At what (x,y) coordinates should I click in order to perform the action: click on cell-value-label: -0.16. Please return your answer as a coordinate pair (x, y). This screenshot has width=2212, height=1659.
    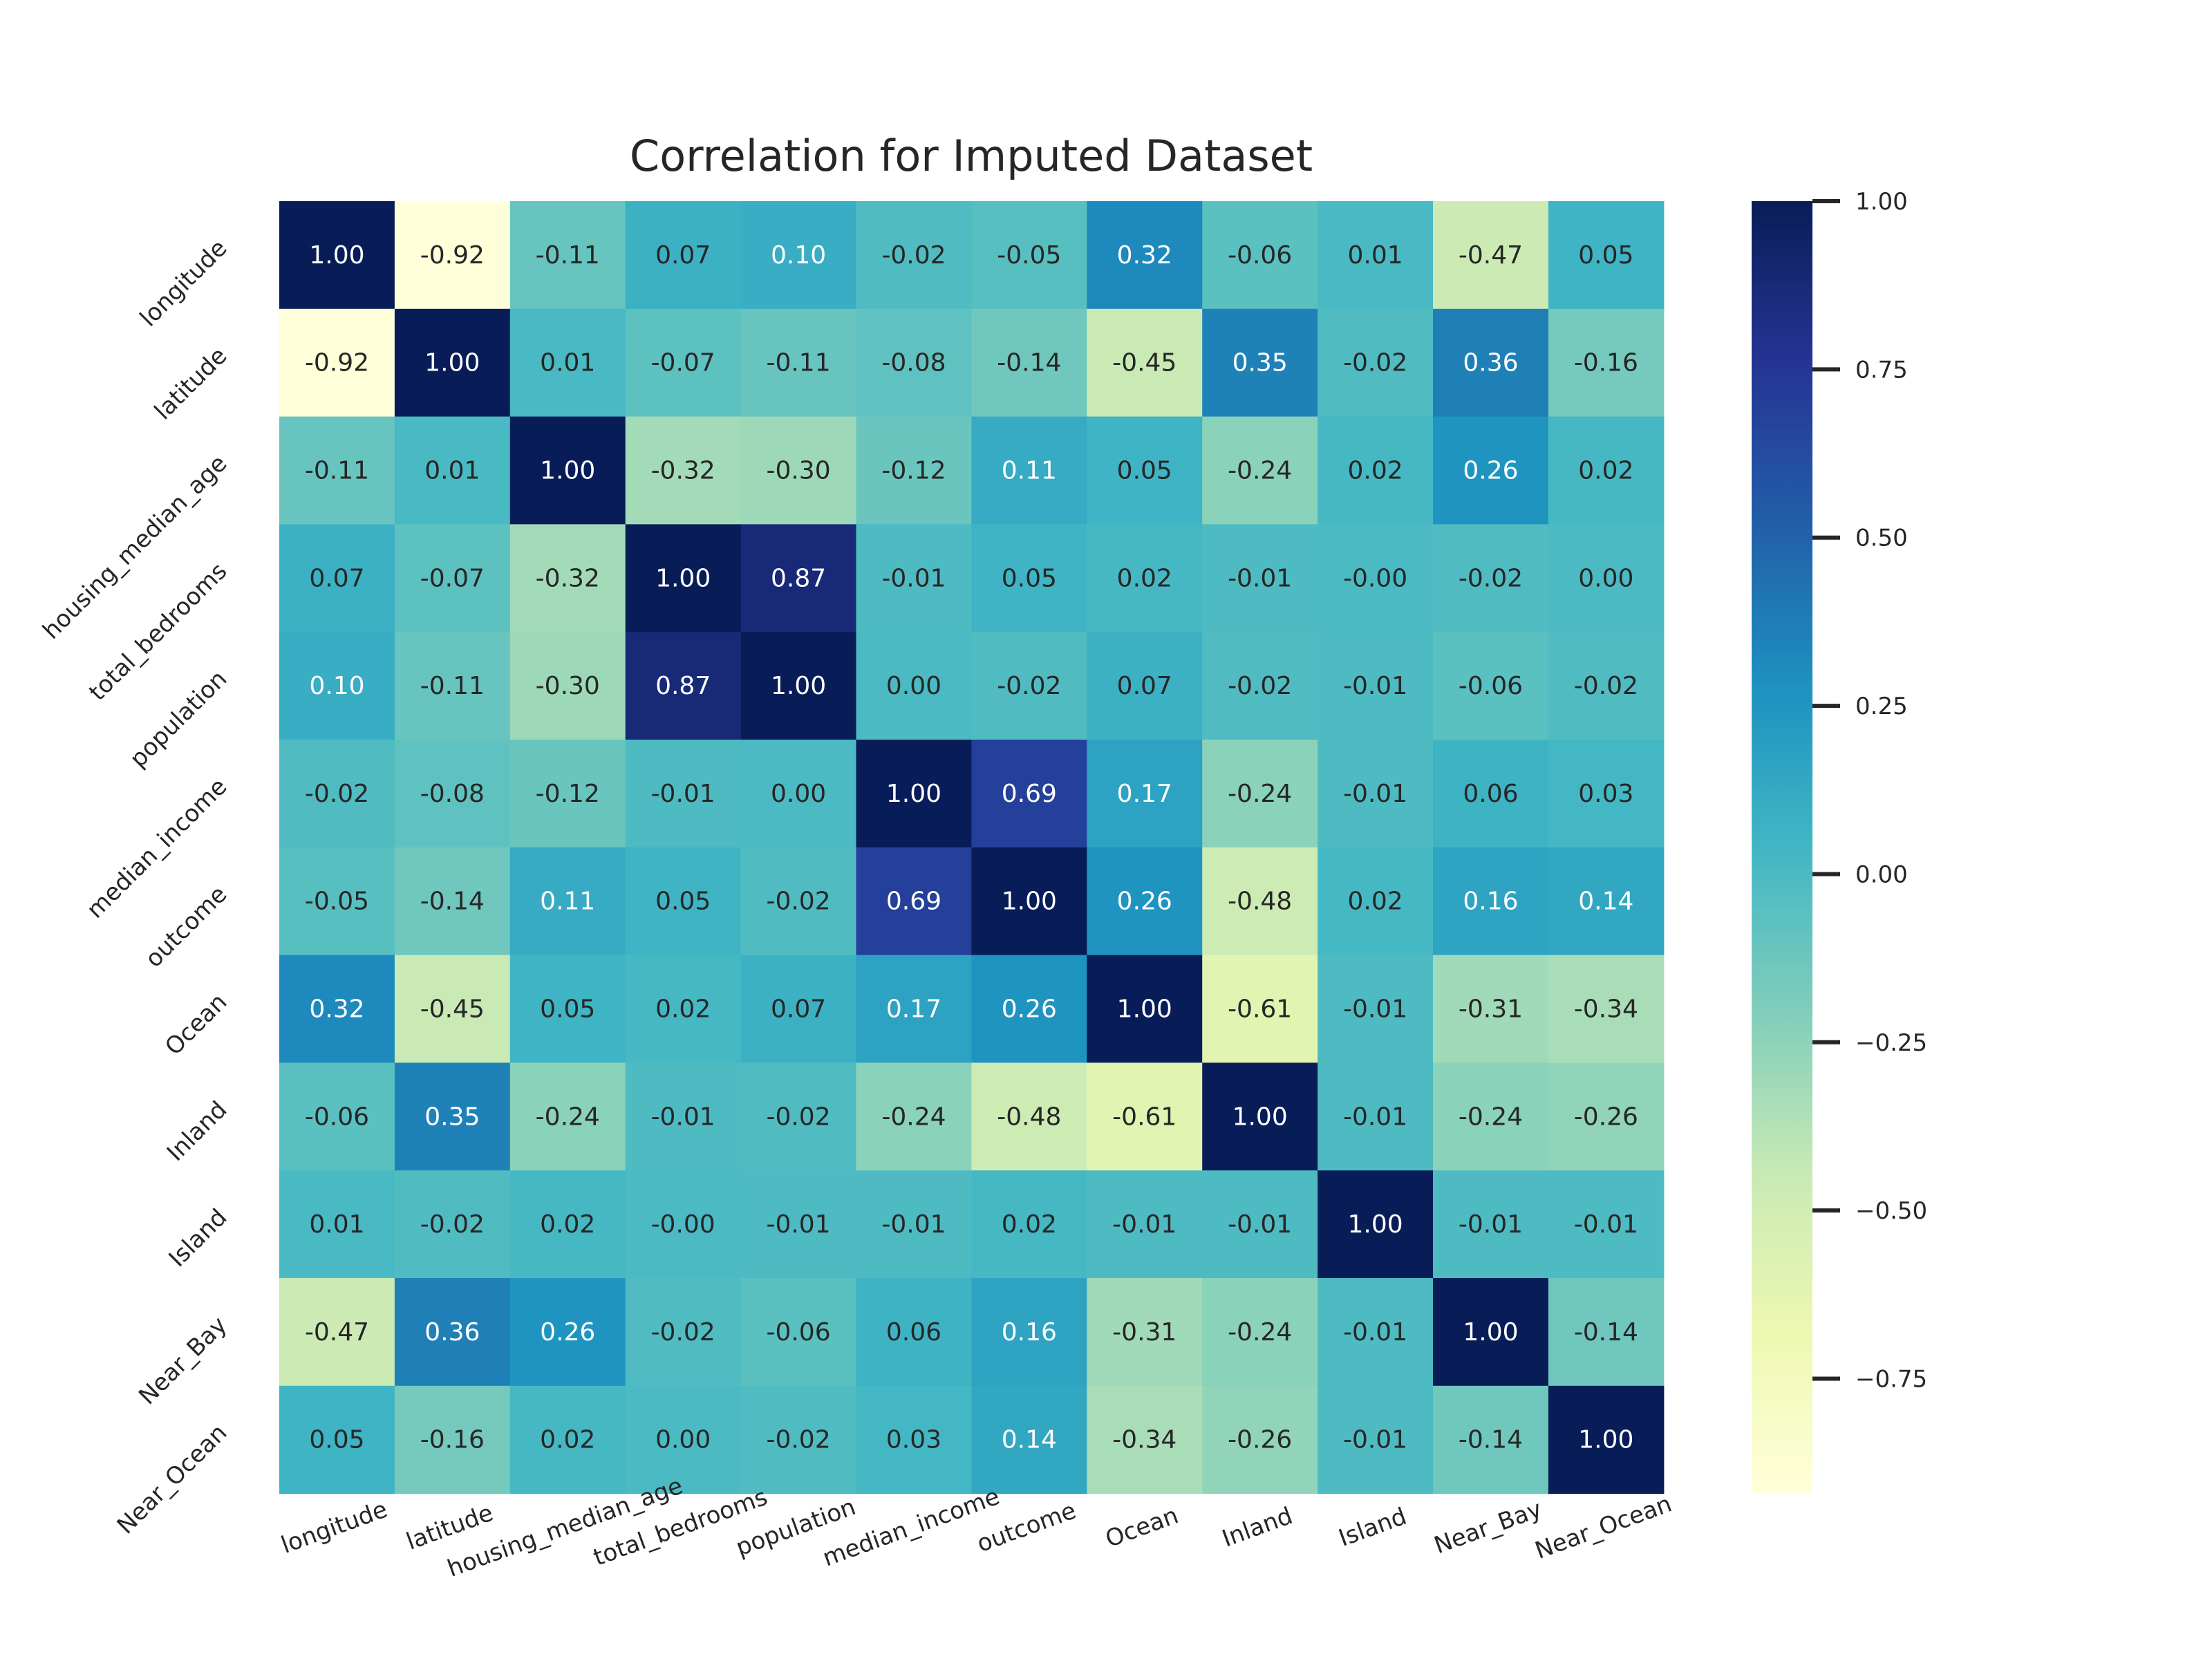
    Looking at the image, I should click on (453, 1440).